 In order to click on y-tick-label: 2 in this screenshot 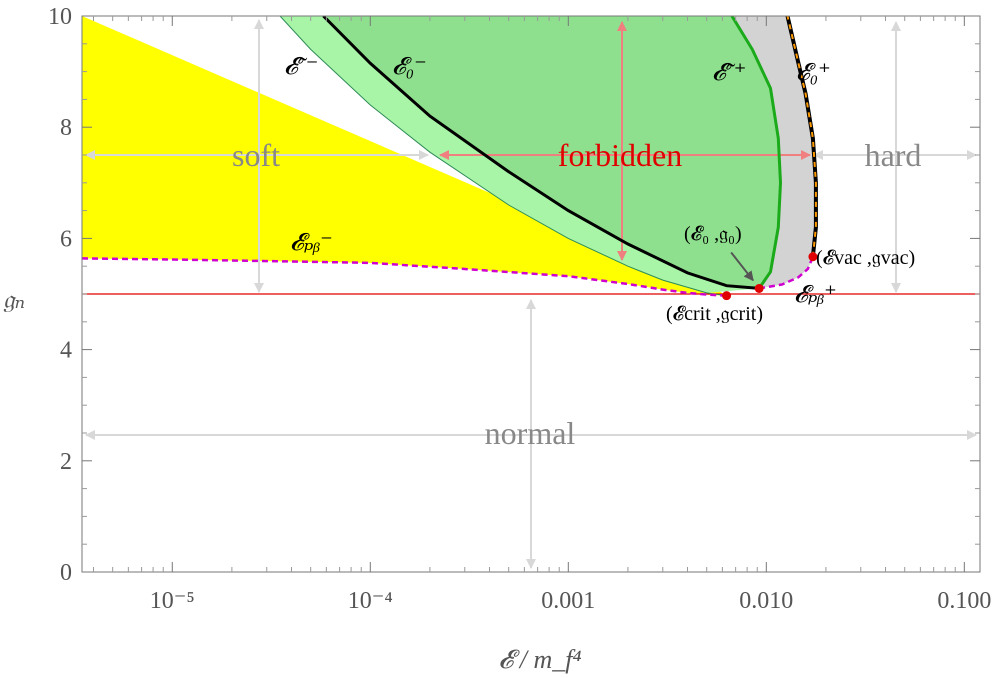, I will do `click(66, 462)`.